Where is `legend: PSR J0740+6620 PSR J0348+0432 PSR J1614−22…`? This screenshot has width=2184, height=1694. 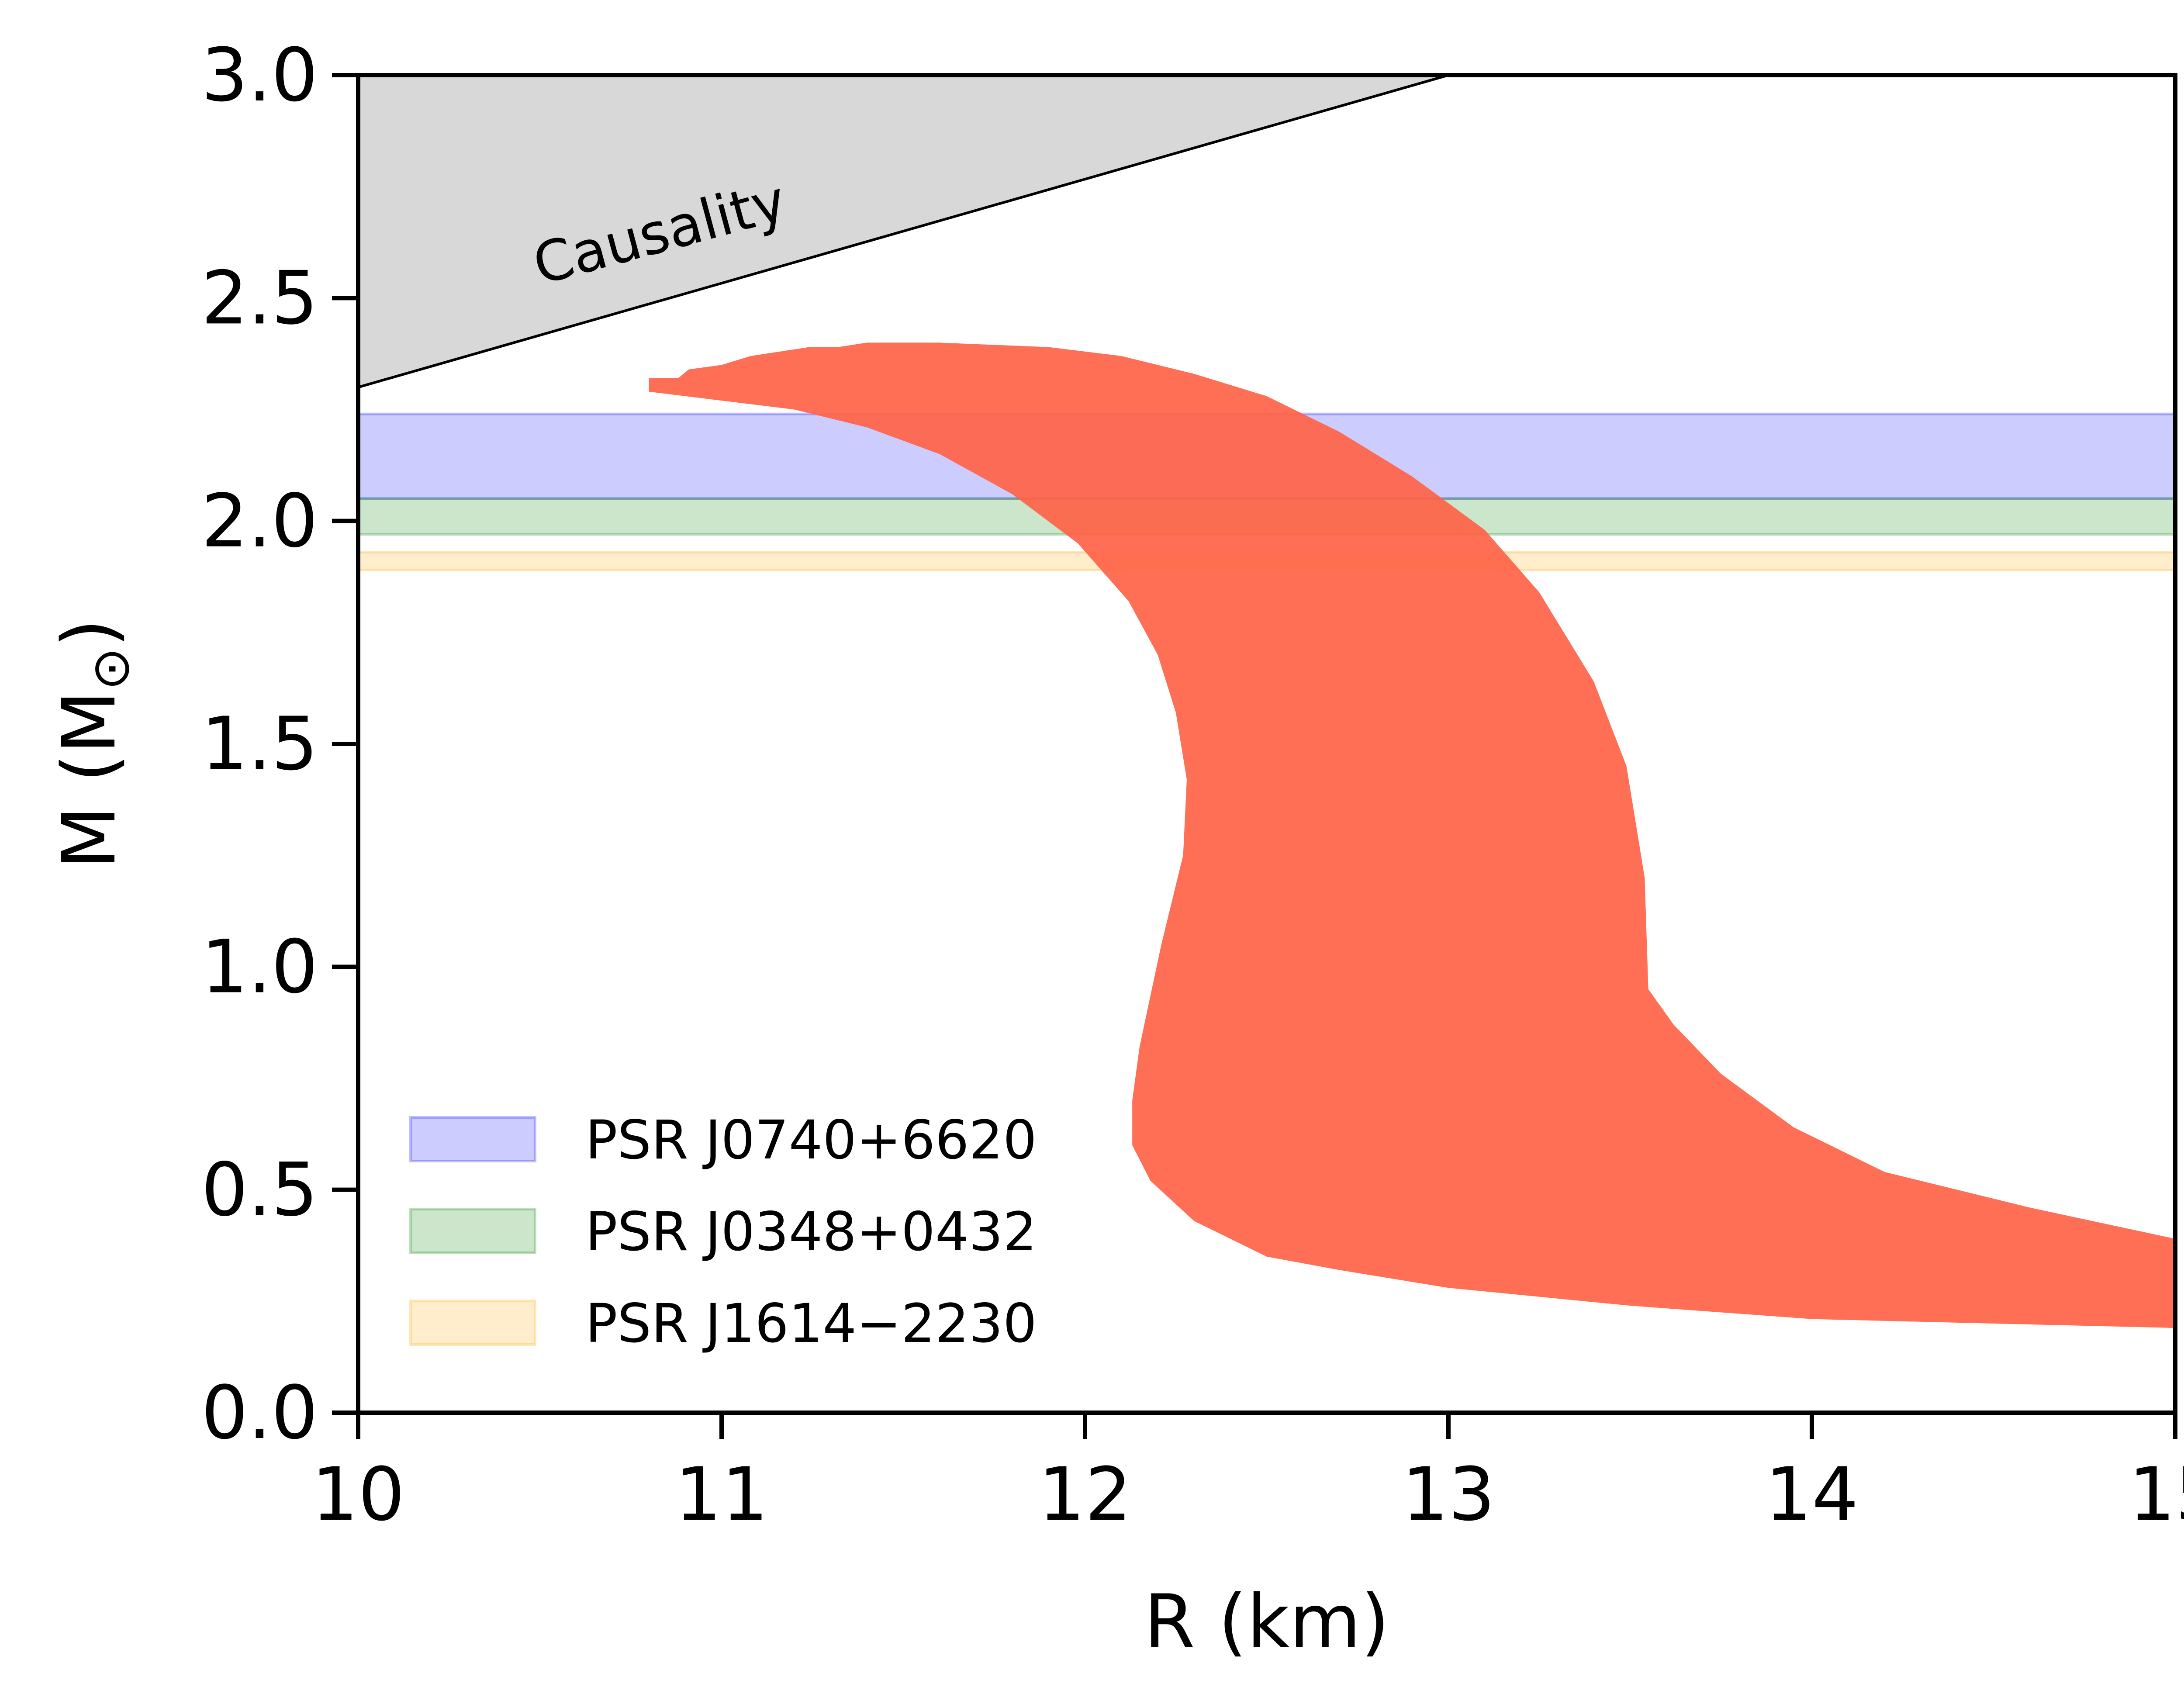 legend: PSR J0740+6620 PSR J0348+0432 PSR J1614−22… is located at coordinates (723, 1232).